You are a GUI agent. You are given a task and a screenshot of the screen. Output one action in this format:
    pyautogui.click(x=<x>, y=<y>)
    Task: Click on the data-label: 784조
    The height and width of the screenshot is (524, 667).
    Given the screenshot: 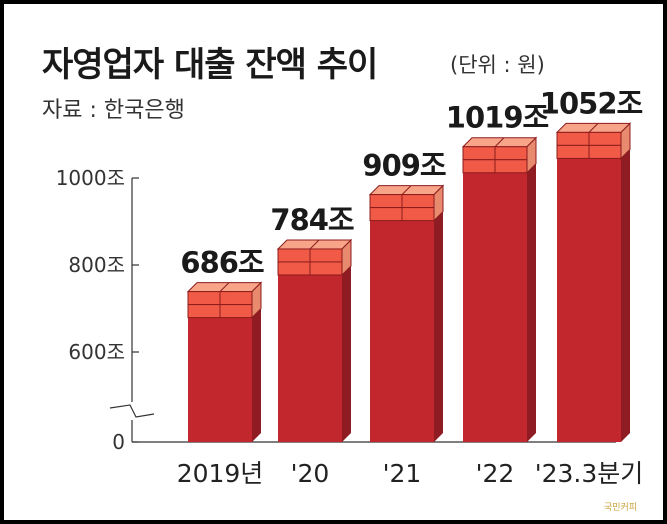 What is the action you would take?
    pyautogui.click(x=312, y=220)
    